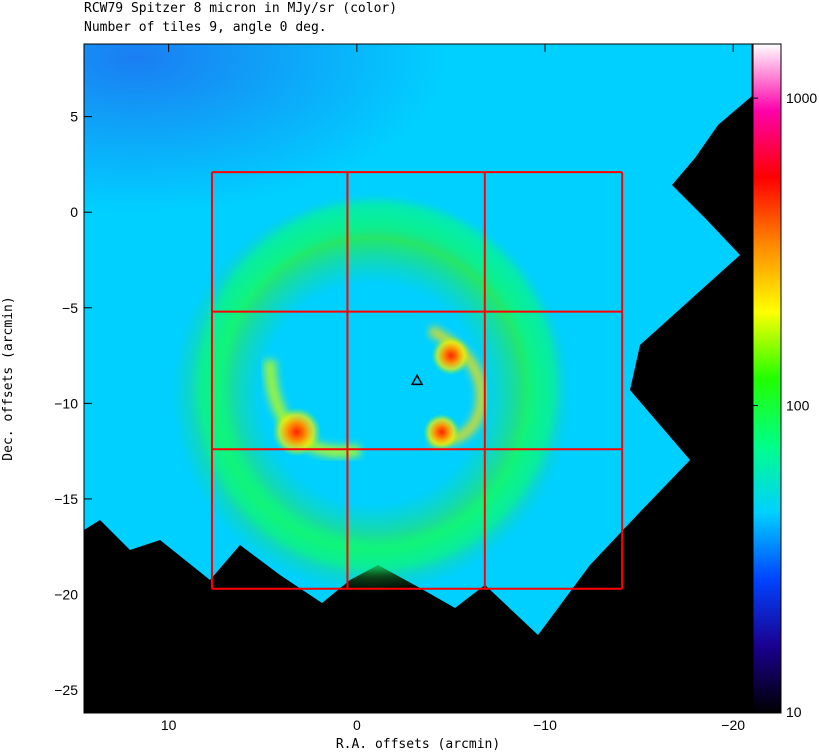  I want to click on source-marker-triangle, so click(417, 379).